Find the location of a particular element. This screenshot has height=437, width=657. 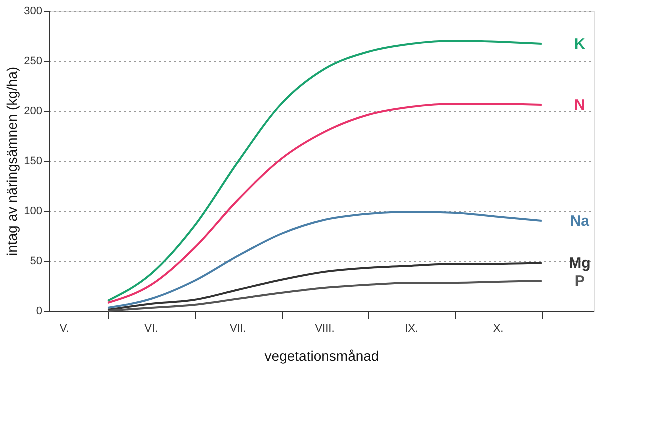

x-tick-label: VI. is located at coordinates (151, 329).